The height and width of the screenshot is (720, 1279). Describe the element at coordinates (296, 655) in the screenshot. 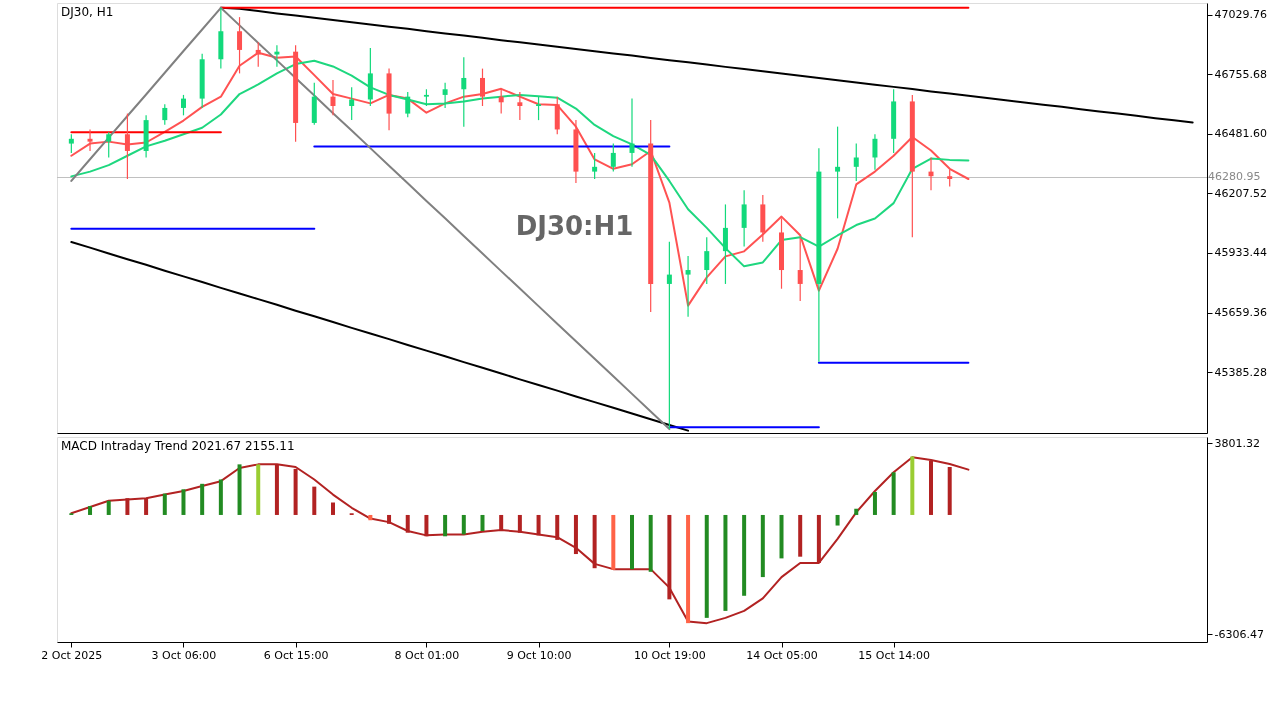

I see `x-tick-label: 6 Oct 15:00` at that location.